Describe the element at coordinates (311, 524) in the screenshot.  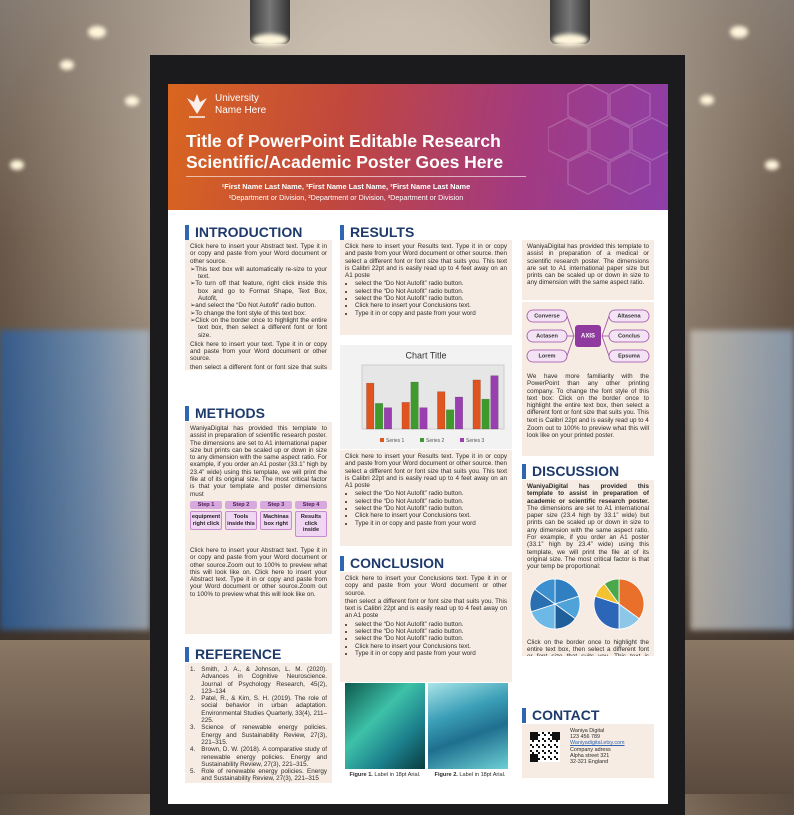
I see `step-text: Results click inside` at that location.